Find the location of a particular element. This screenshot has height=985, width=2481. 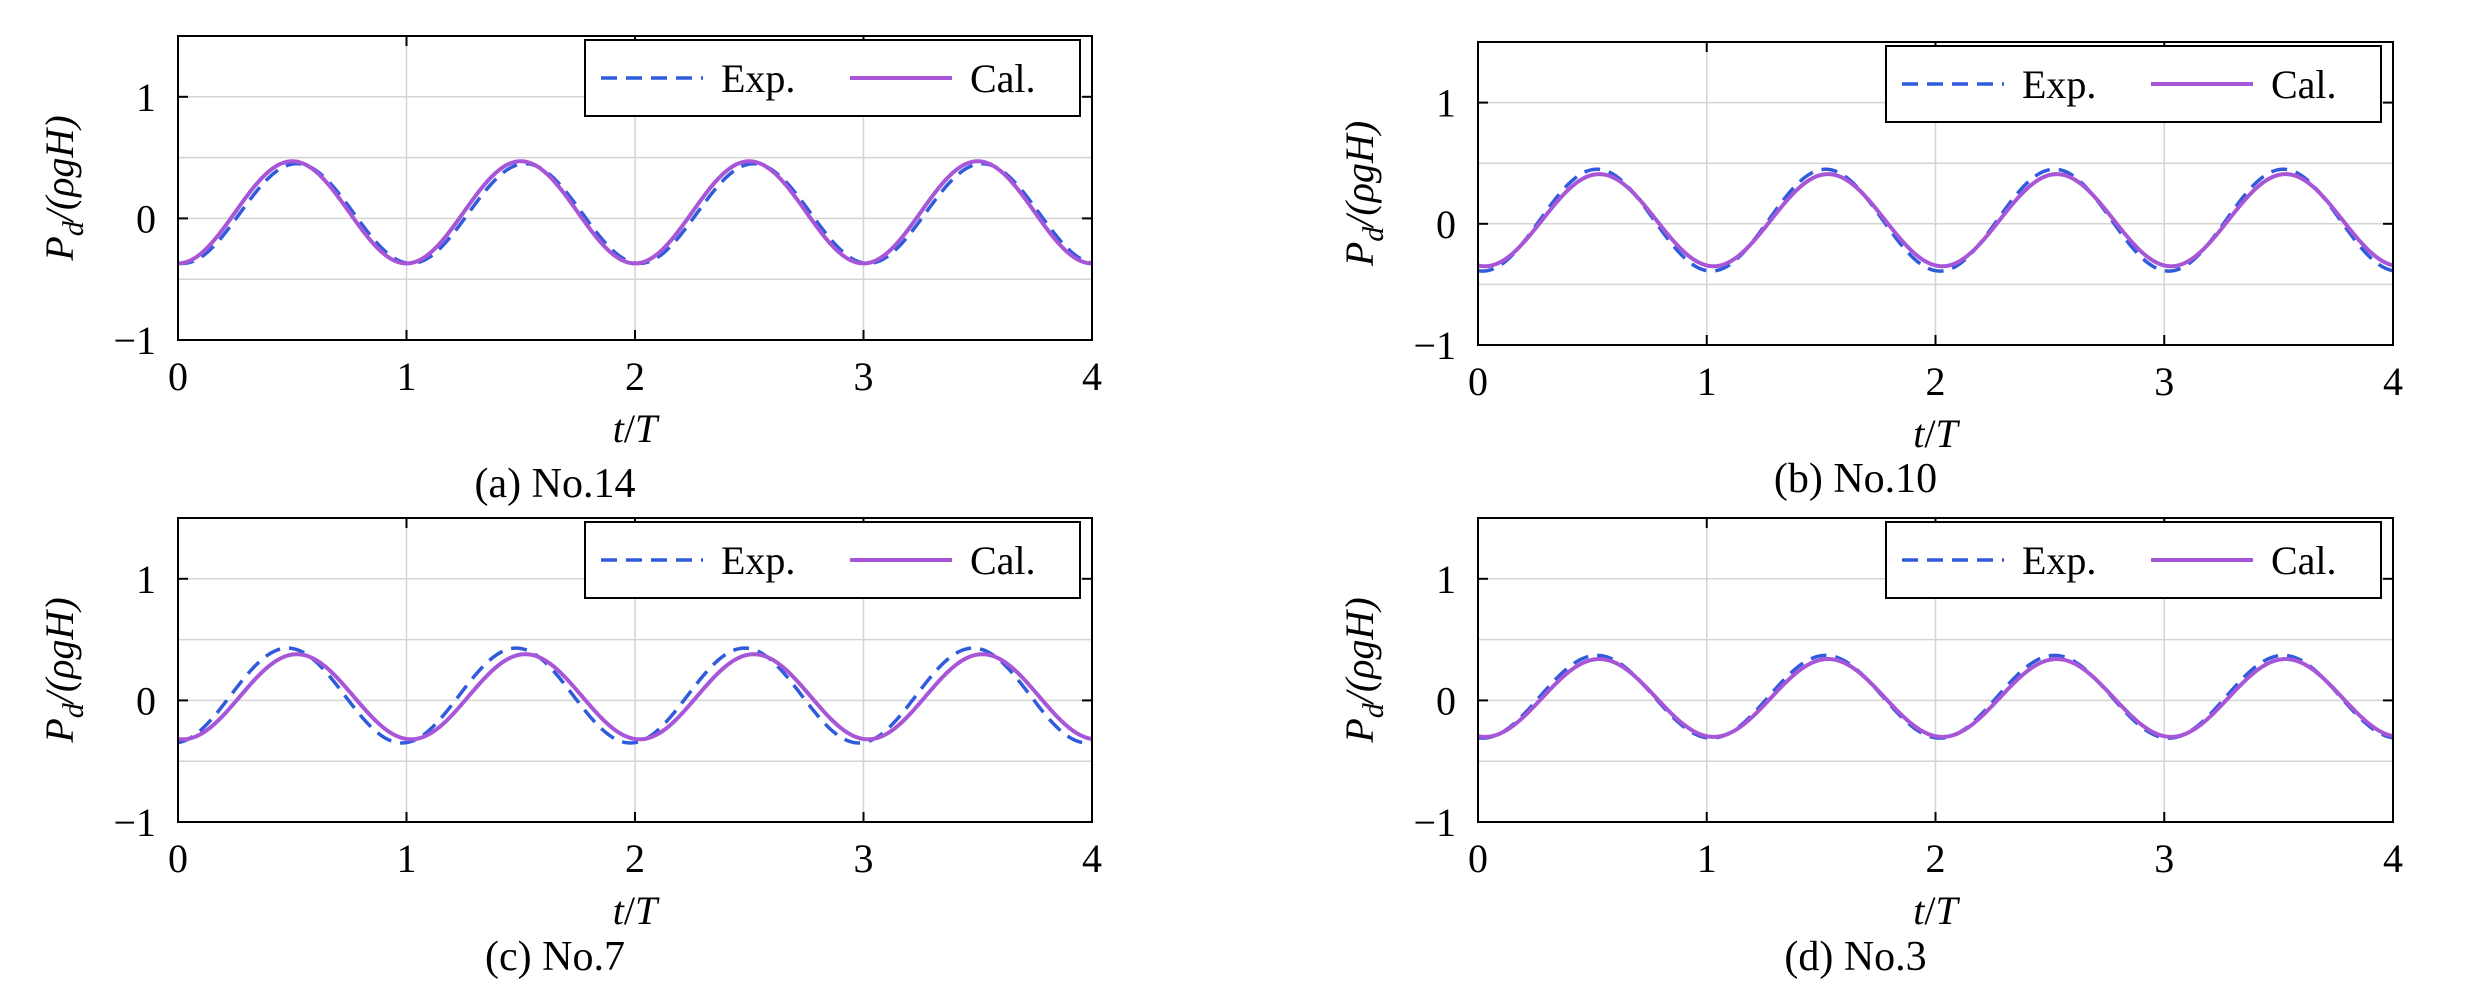

panel-caption: (c) No.7 is located at coordinates (555, 957).